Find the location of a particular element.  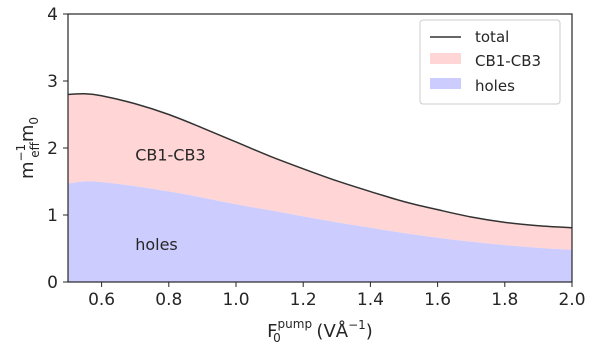

x-ticks: 0.6 0.8 1.0 1.2 1.4 1.6 1.8 2.0 is located at coordinates (337, 296).